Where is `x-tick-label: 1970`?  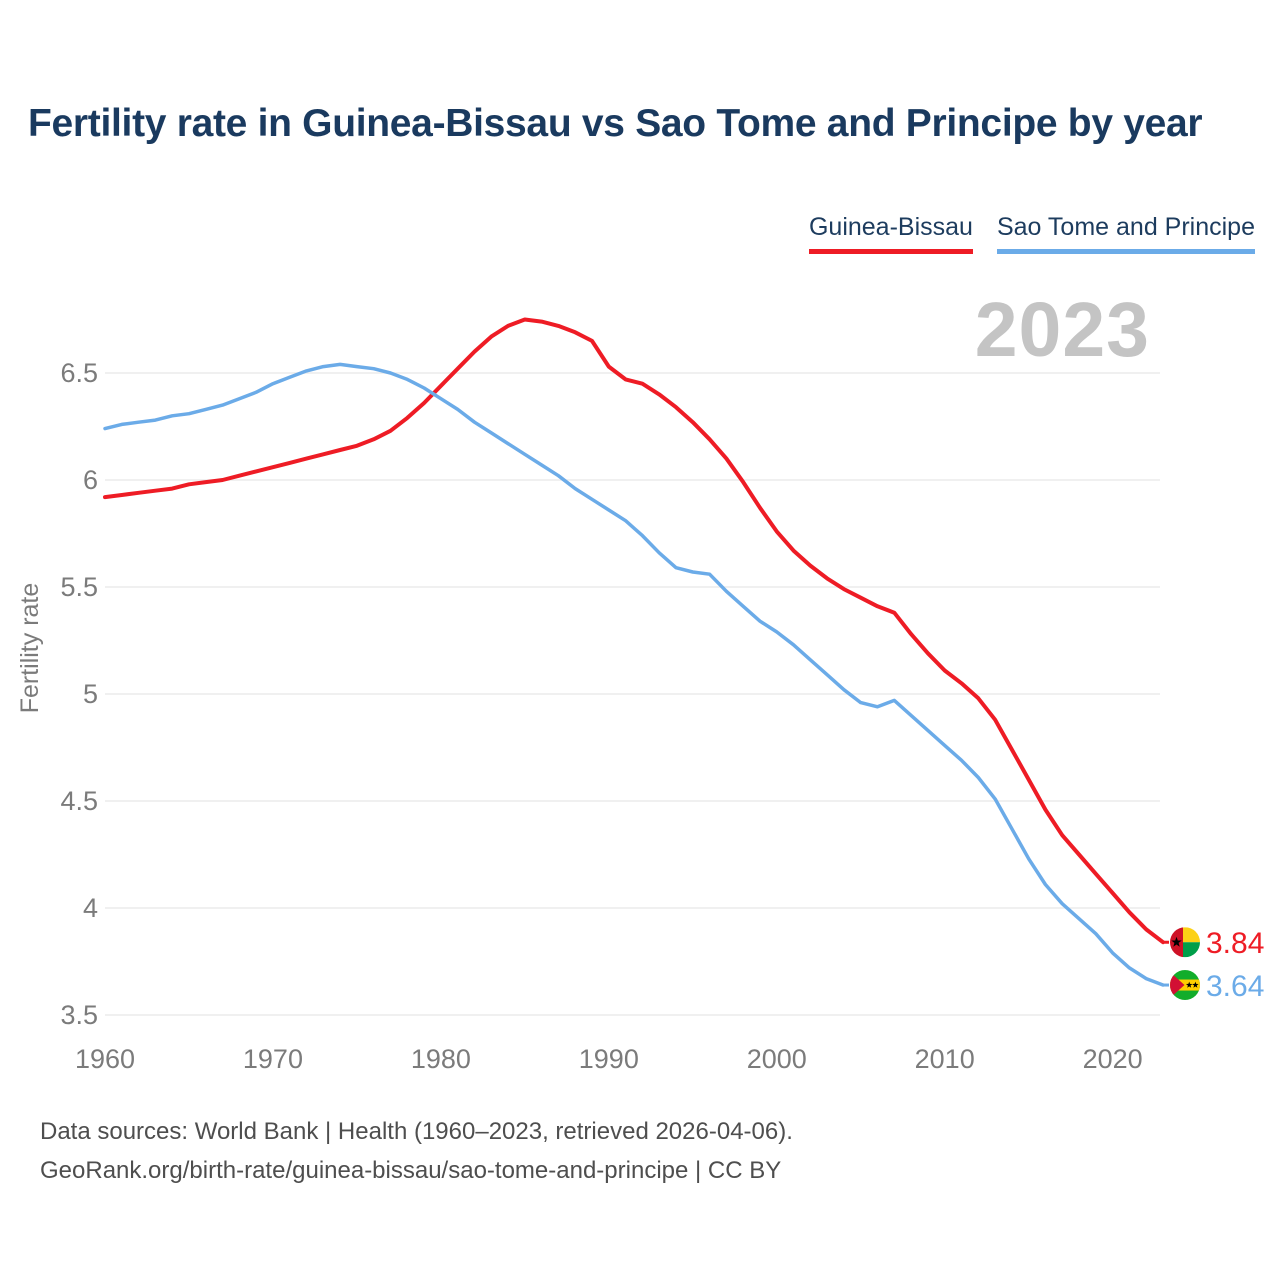 x-tick-label: 1970 is located at coordinates (273, 1059).